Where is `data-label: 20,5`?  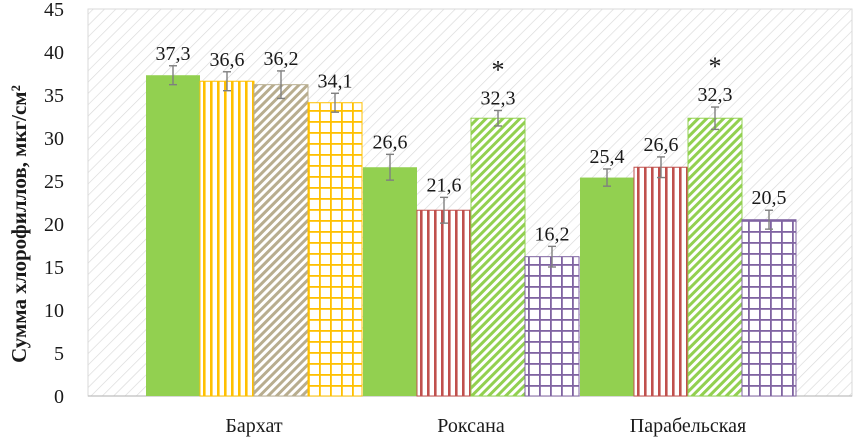 data-label: 20,5 is located at coordinates (769, 198).